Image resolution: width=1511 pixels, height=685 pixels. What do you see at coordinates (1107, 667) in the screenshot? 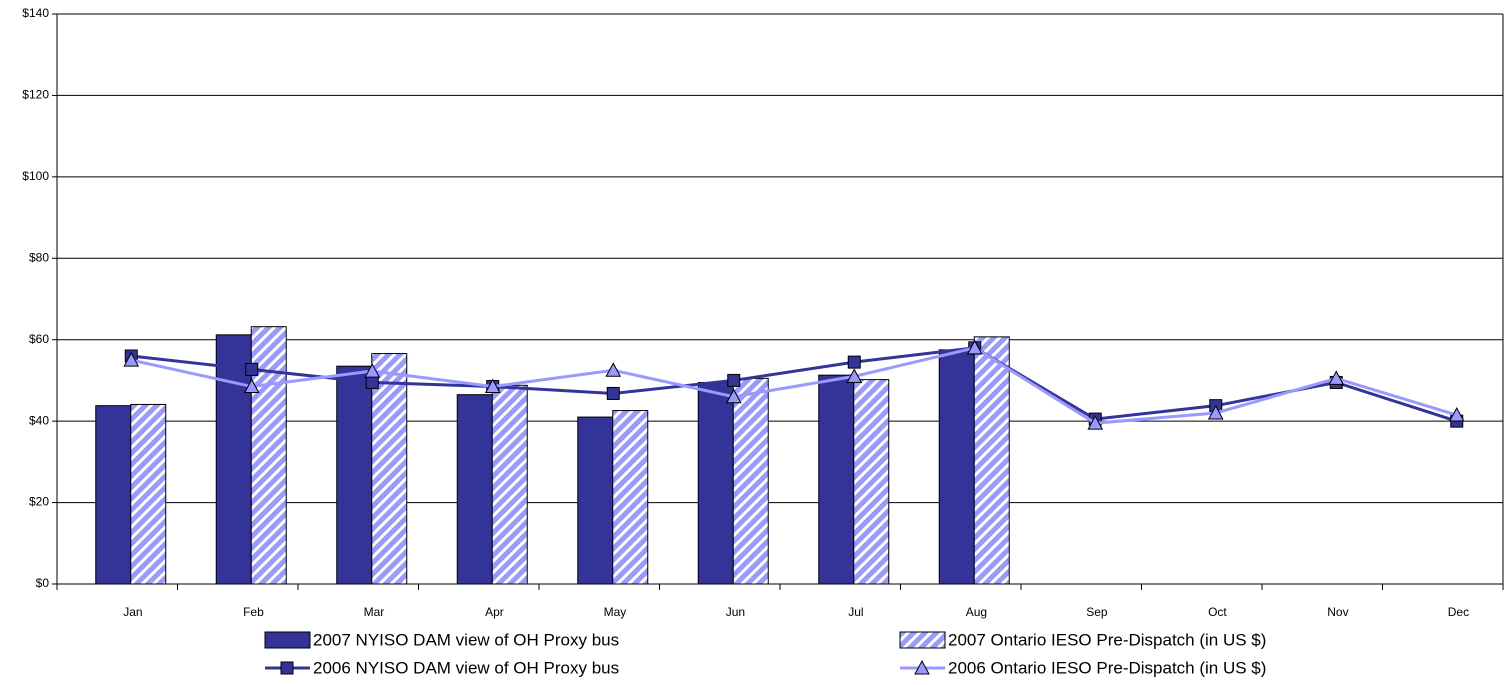
I see `legend-label: 2006 Ontario IESO Pre-Dispatch (in US $)` at bounding box center [1107, 667].